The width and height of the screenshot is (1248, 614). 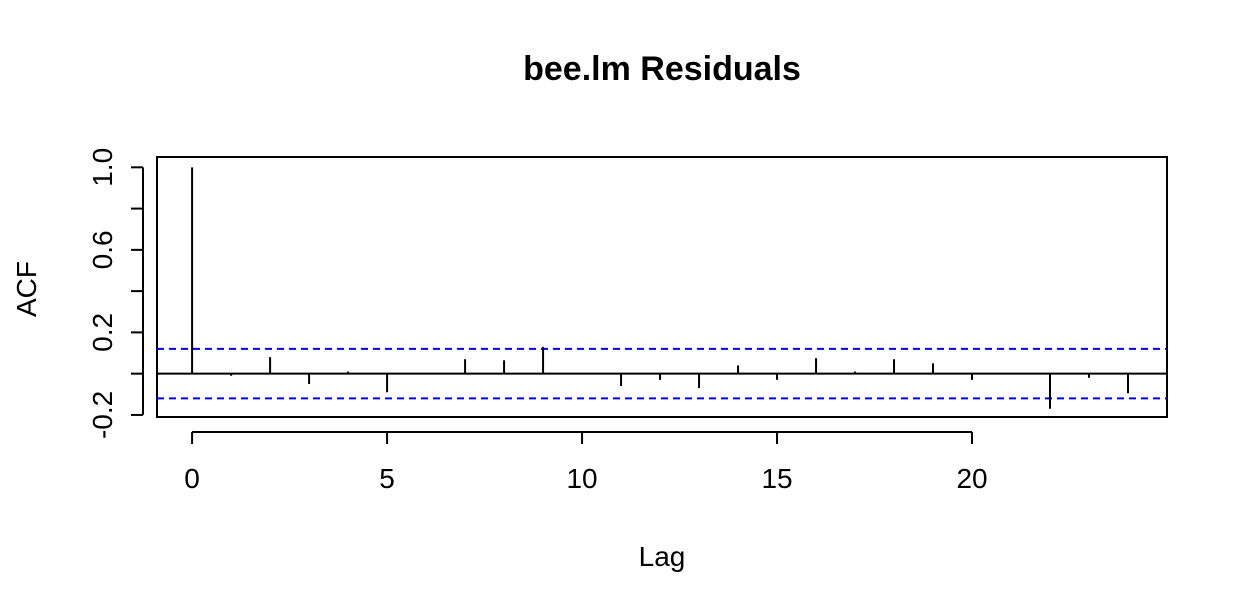 I want to click on chart-title: bee.lm Residuals, so click(x=662, y=69).